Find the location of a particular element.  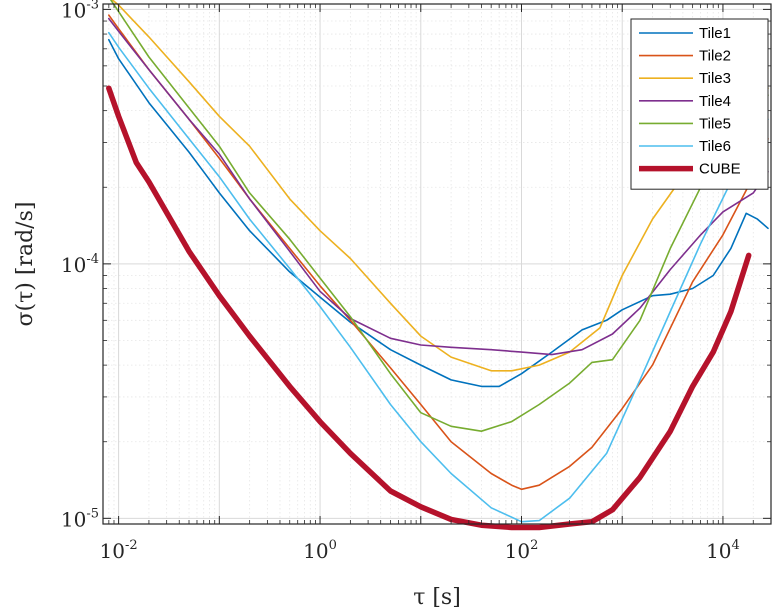

y-tick-label: 10⁻⁵ is located at coordinates (80, 518).